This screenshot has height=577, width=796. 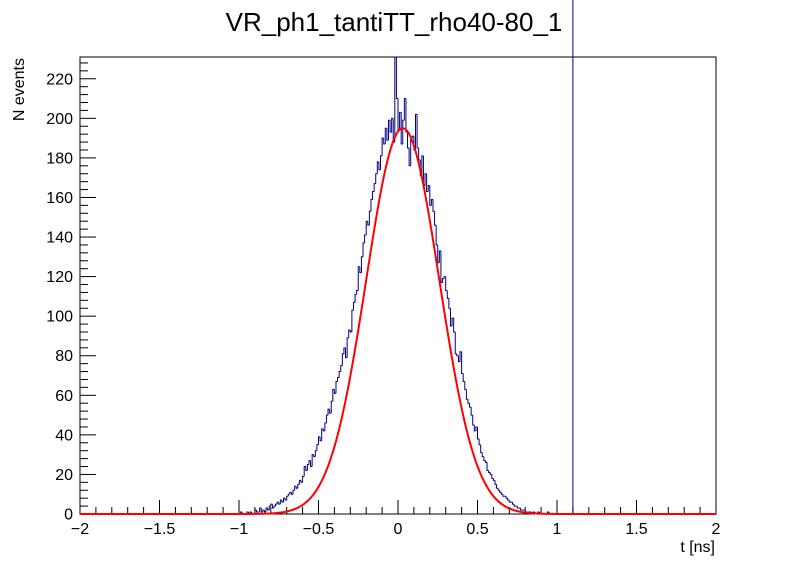 What do you see at coordinates (59, 79) in the screenshot?
I see `y-tick-label: 220` at bounding box center [59, 79].